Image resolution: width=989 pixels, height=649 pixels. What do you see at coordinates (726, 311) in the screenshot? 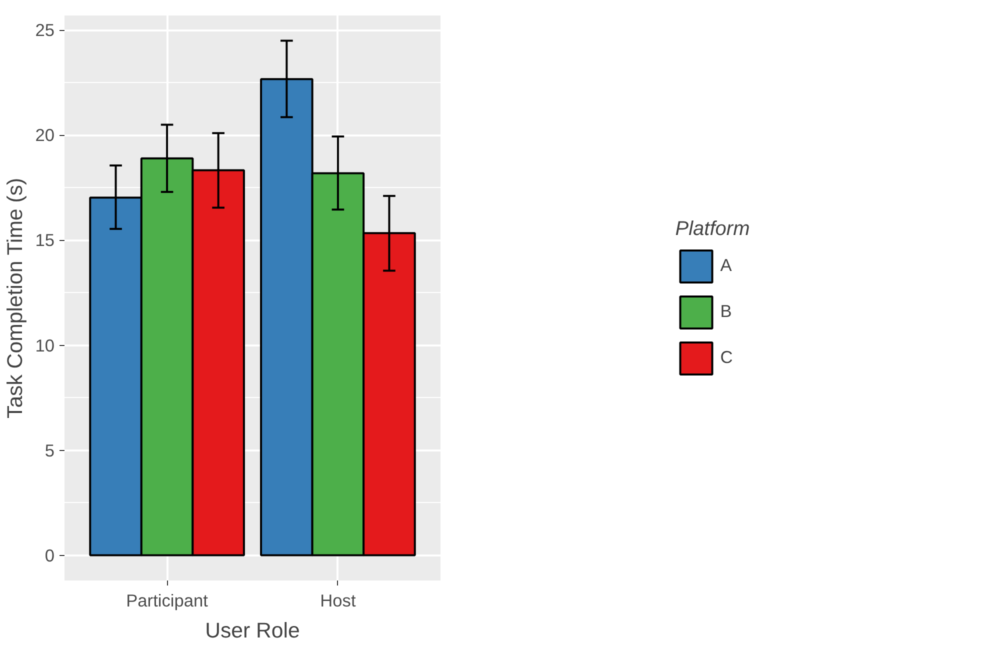
I see `legend-label: B` at bounding box center [726, 311].